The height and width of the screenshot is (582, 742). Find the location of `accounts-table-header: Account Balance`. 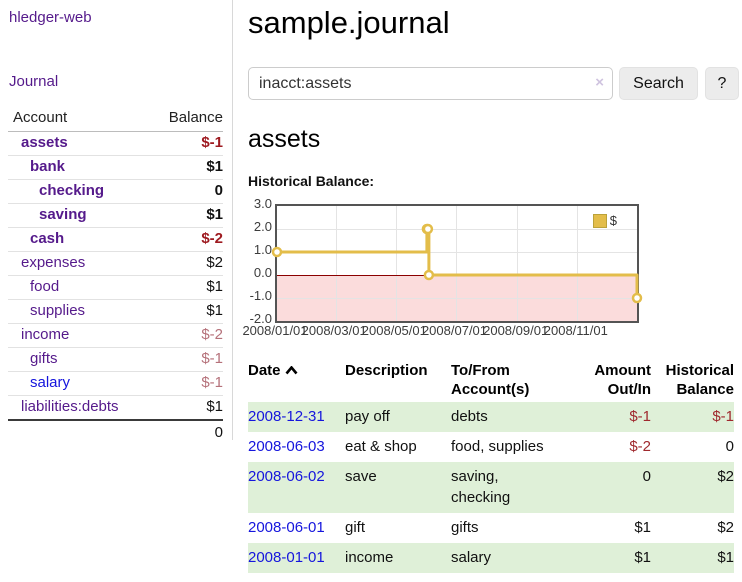

accounts-table-header: Account Balance is located at coordinates (115, 119).